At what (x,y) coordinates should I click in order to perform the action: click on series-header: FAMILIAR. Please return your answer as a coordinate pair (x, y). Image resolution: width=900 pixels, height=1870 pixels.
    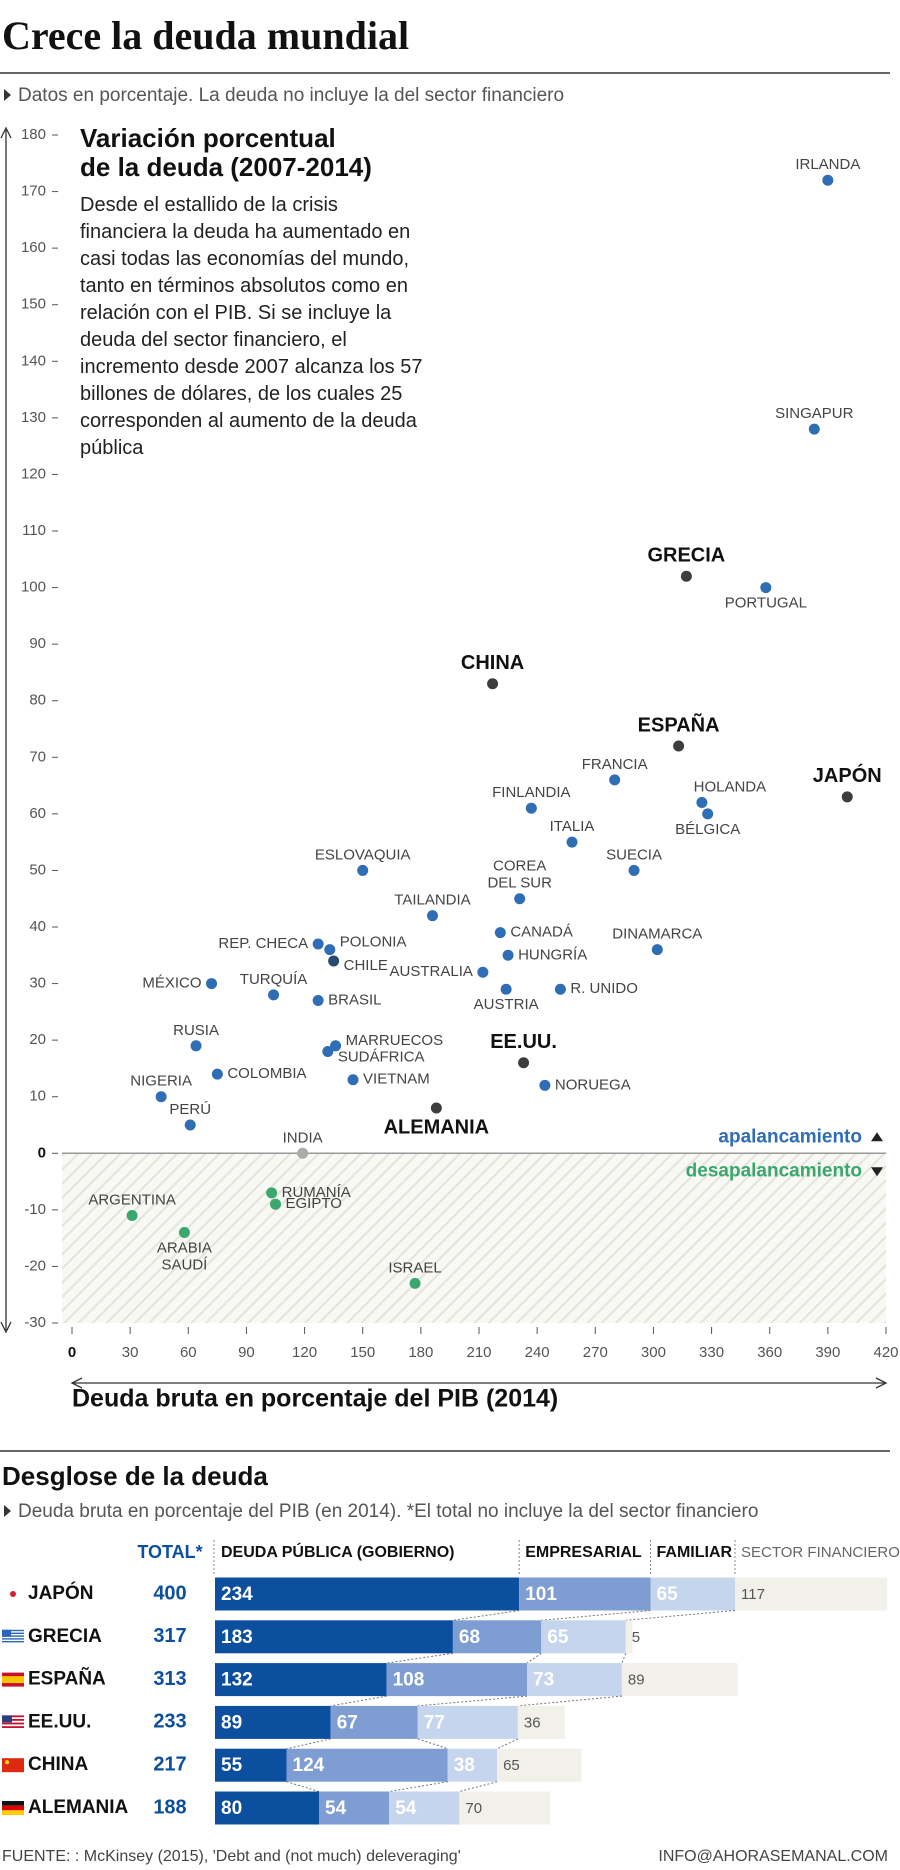
    Looking at the image, I should click on (695, 1552).